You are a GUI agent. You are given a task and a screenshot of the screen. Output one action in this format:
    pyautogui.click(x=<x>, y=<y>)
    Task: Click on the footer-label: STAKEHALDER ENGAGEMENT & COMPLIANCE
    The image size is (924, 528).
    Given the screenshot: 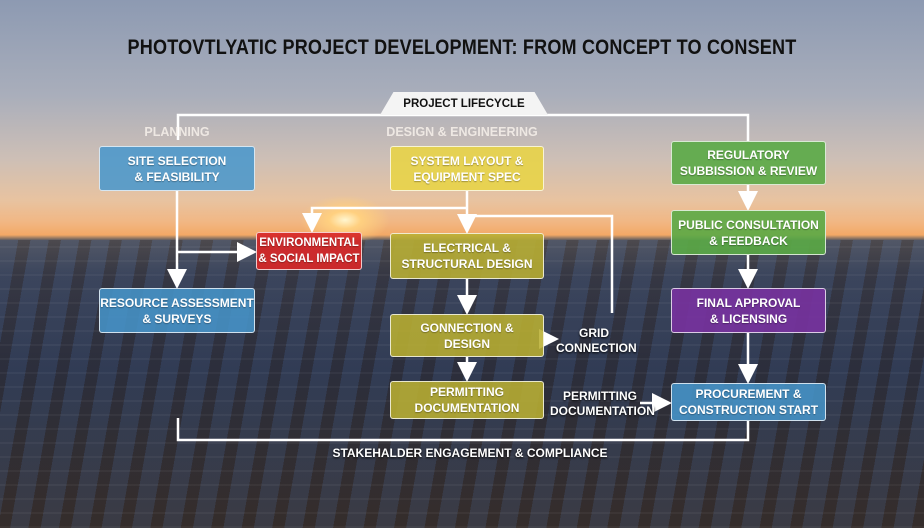 What is the action you would take?
    pyautogui.click(x=470, y=453)
    